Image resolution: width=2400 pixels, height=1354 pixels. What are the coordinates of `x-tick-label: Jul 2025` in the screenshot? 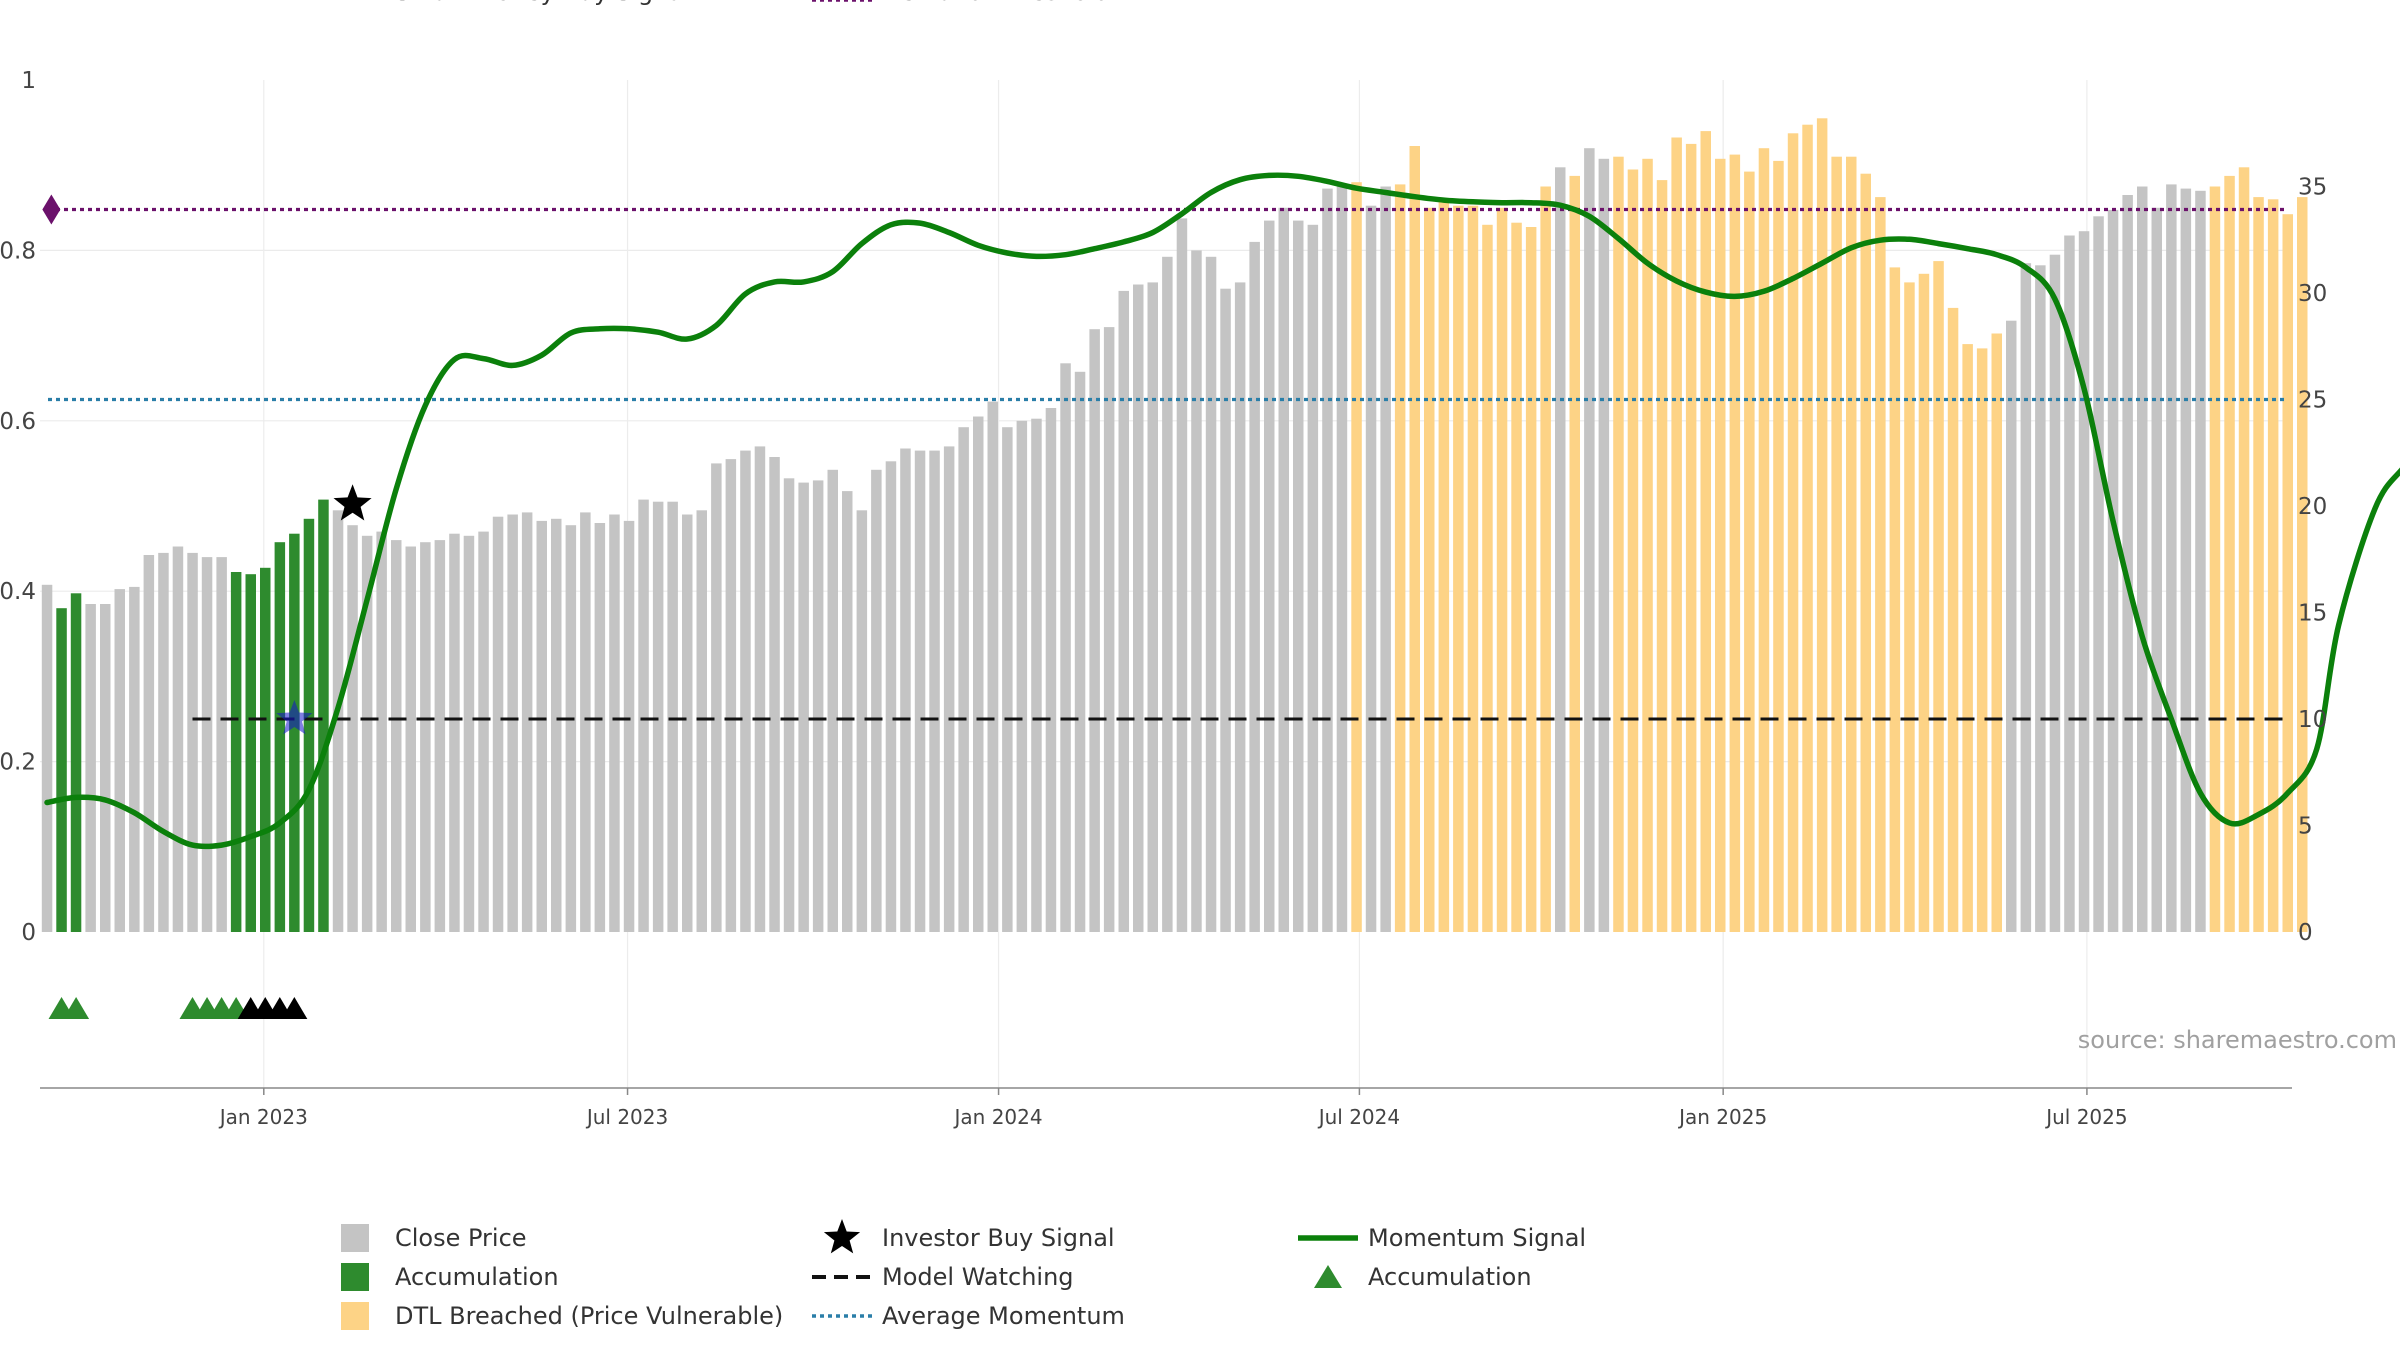 It's located at (2085, 1117).